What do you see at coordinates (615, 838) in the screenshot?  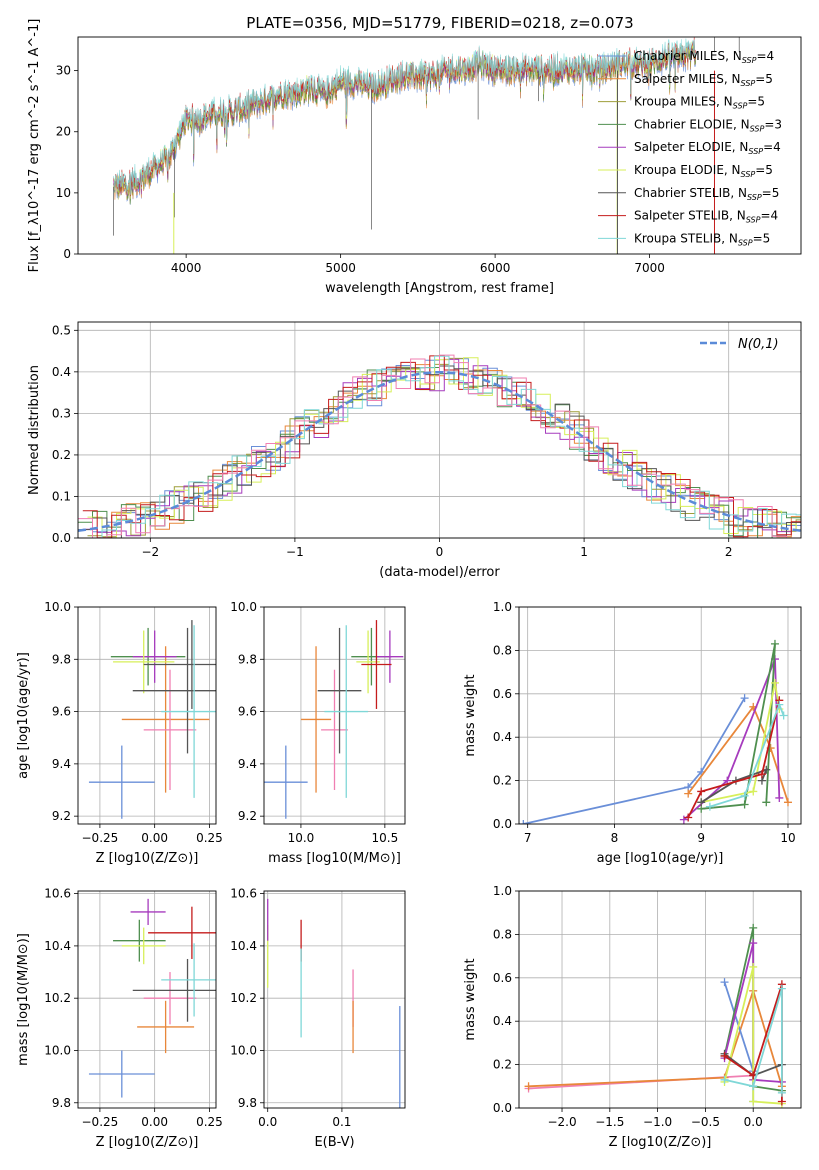 I see `x-tick-label: 8` at bounding box center [615, 838].